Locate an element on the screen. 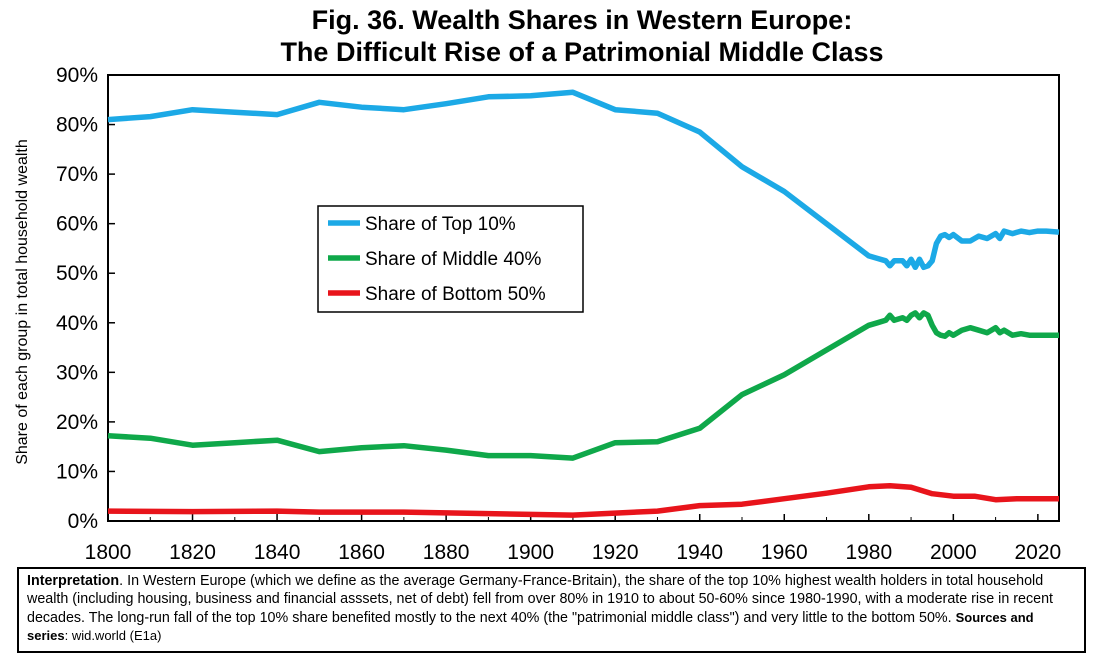 The height and width of the screenshot is (662, 1112). legend-box is located at coordinates (450, 259).